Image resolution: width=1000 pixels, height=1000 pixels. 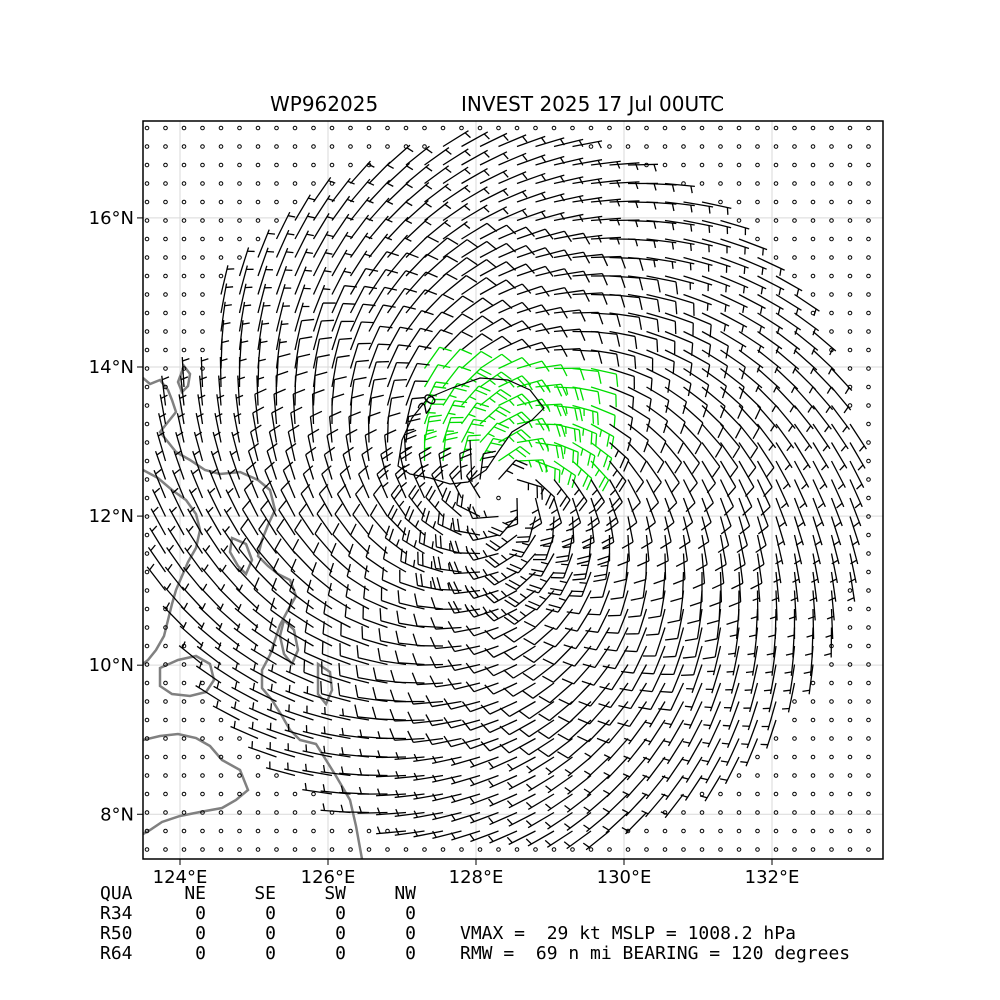 I want to click on y-tick-label: 10°N, so click(x=111, y=665).